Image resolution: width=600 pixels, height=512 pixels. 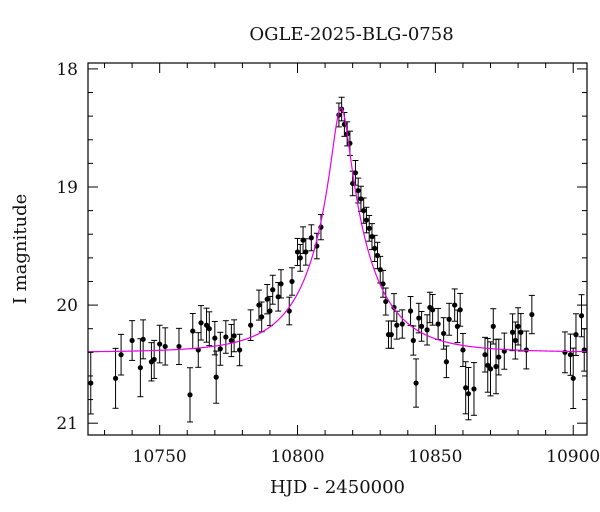 What do you see at coordinates (67, 424) in the screenshot?
I see `y-tick-label: 21` at bounding box center [67, 424].